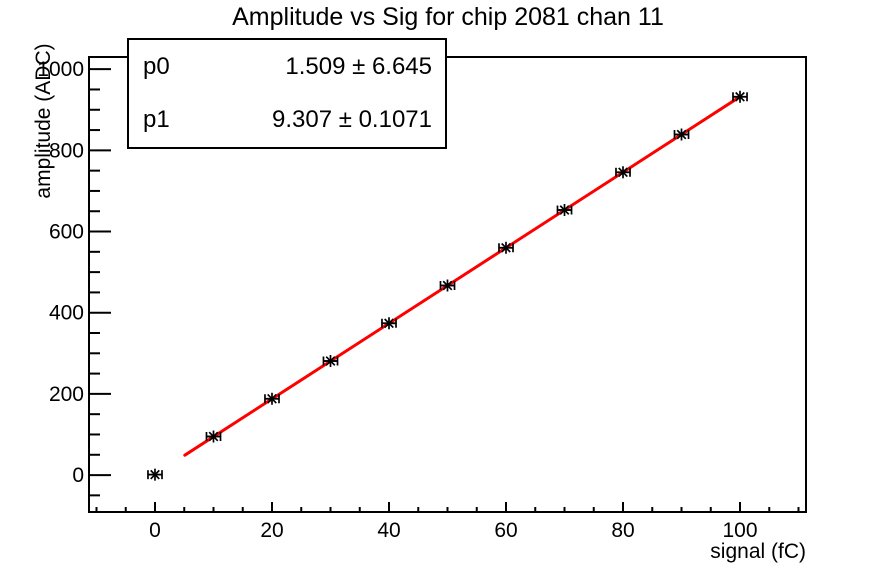 This screenshot has width=896, height=572. I want to click on fit-stats-box: p0 1.509 ± 6.645 p1 9.307 ± 0.1071, so click(287, 93).